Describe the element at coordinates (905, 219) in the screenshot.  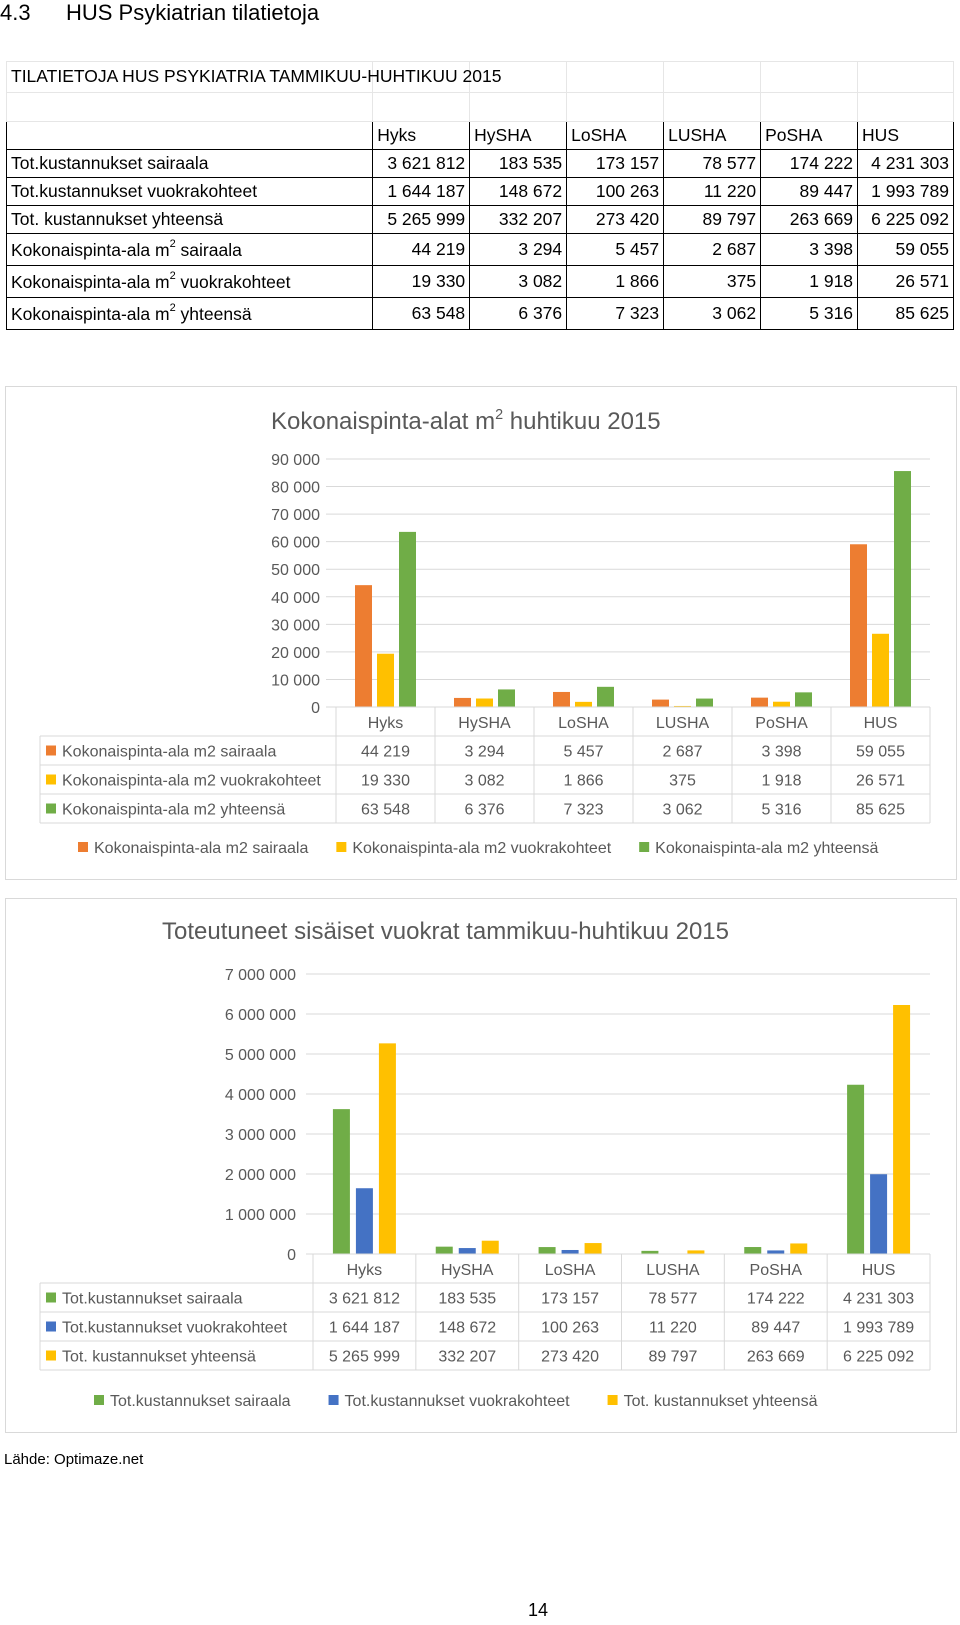
I see `table-cell: 6 225 092` at that location.